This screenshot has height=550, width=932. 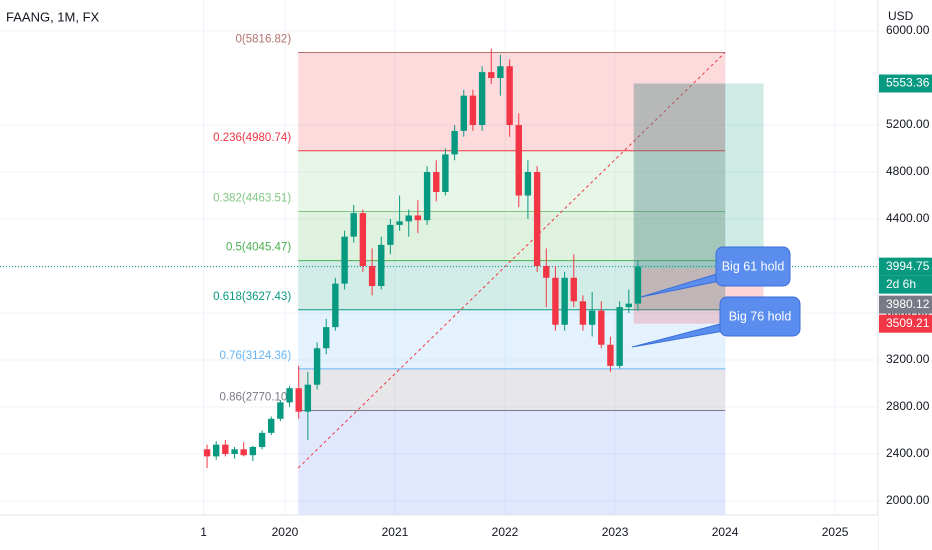 I want to click on countdown-label: 2d 6h, so click(x=901, y=284).